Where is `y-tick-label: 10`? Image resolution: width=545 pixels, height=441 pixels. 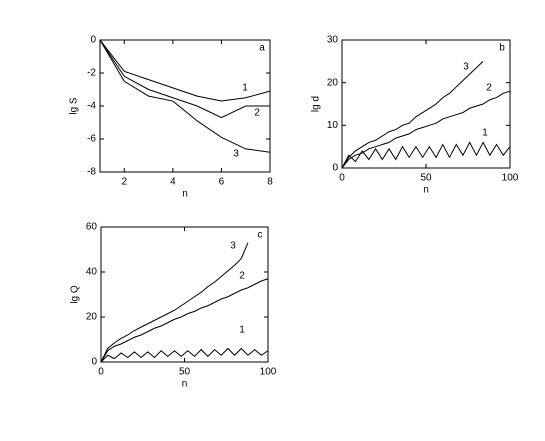 y-tick-label: 10 is located at coordinates (333, 125).